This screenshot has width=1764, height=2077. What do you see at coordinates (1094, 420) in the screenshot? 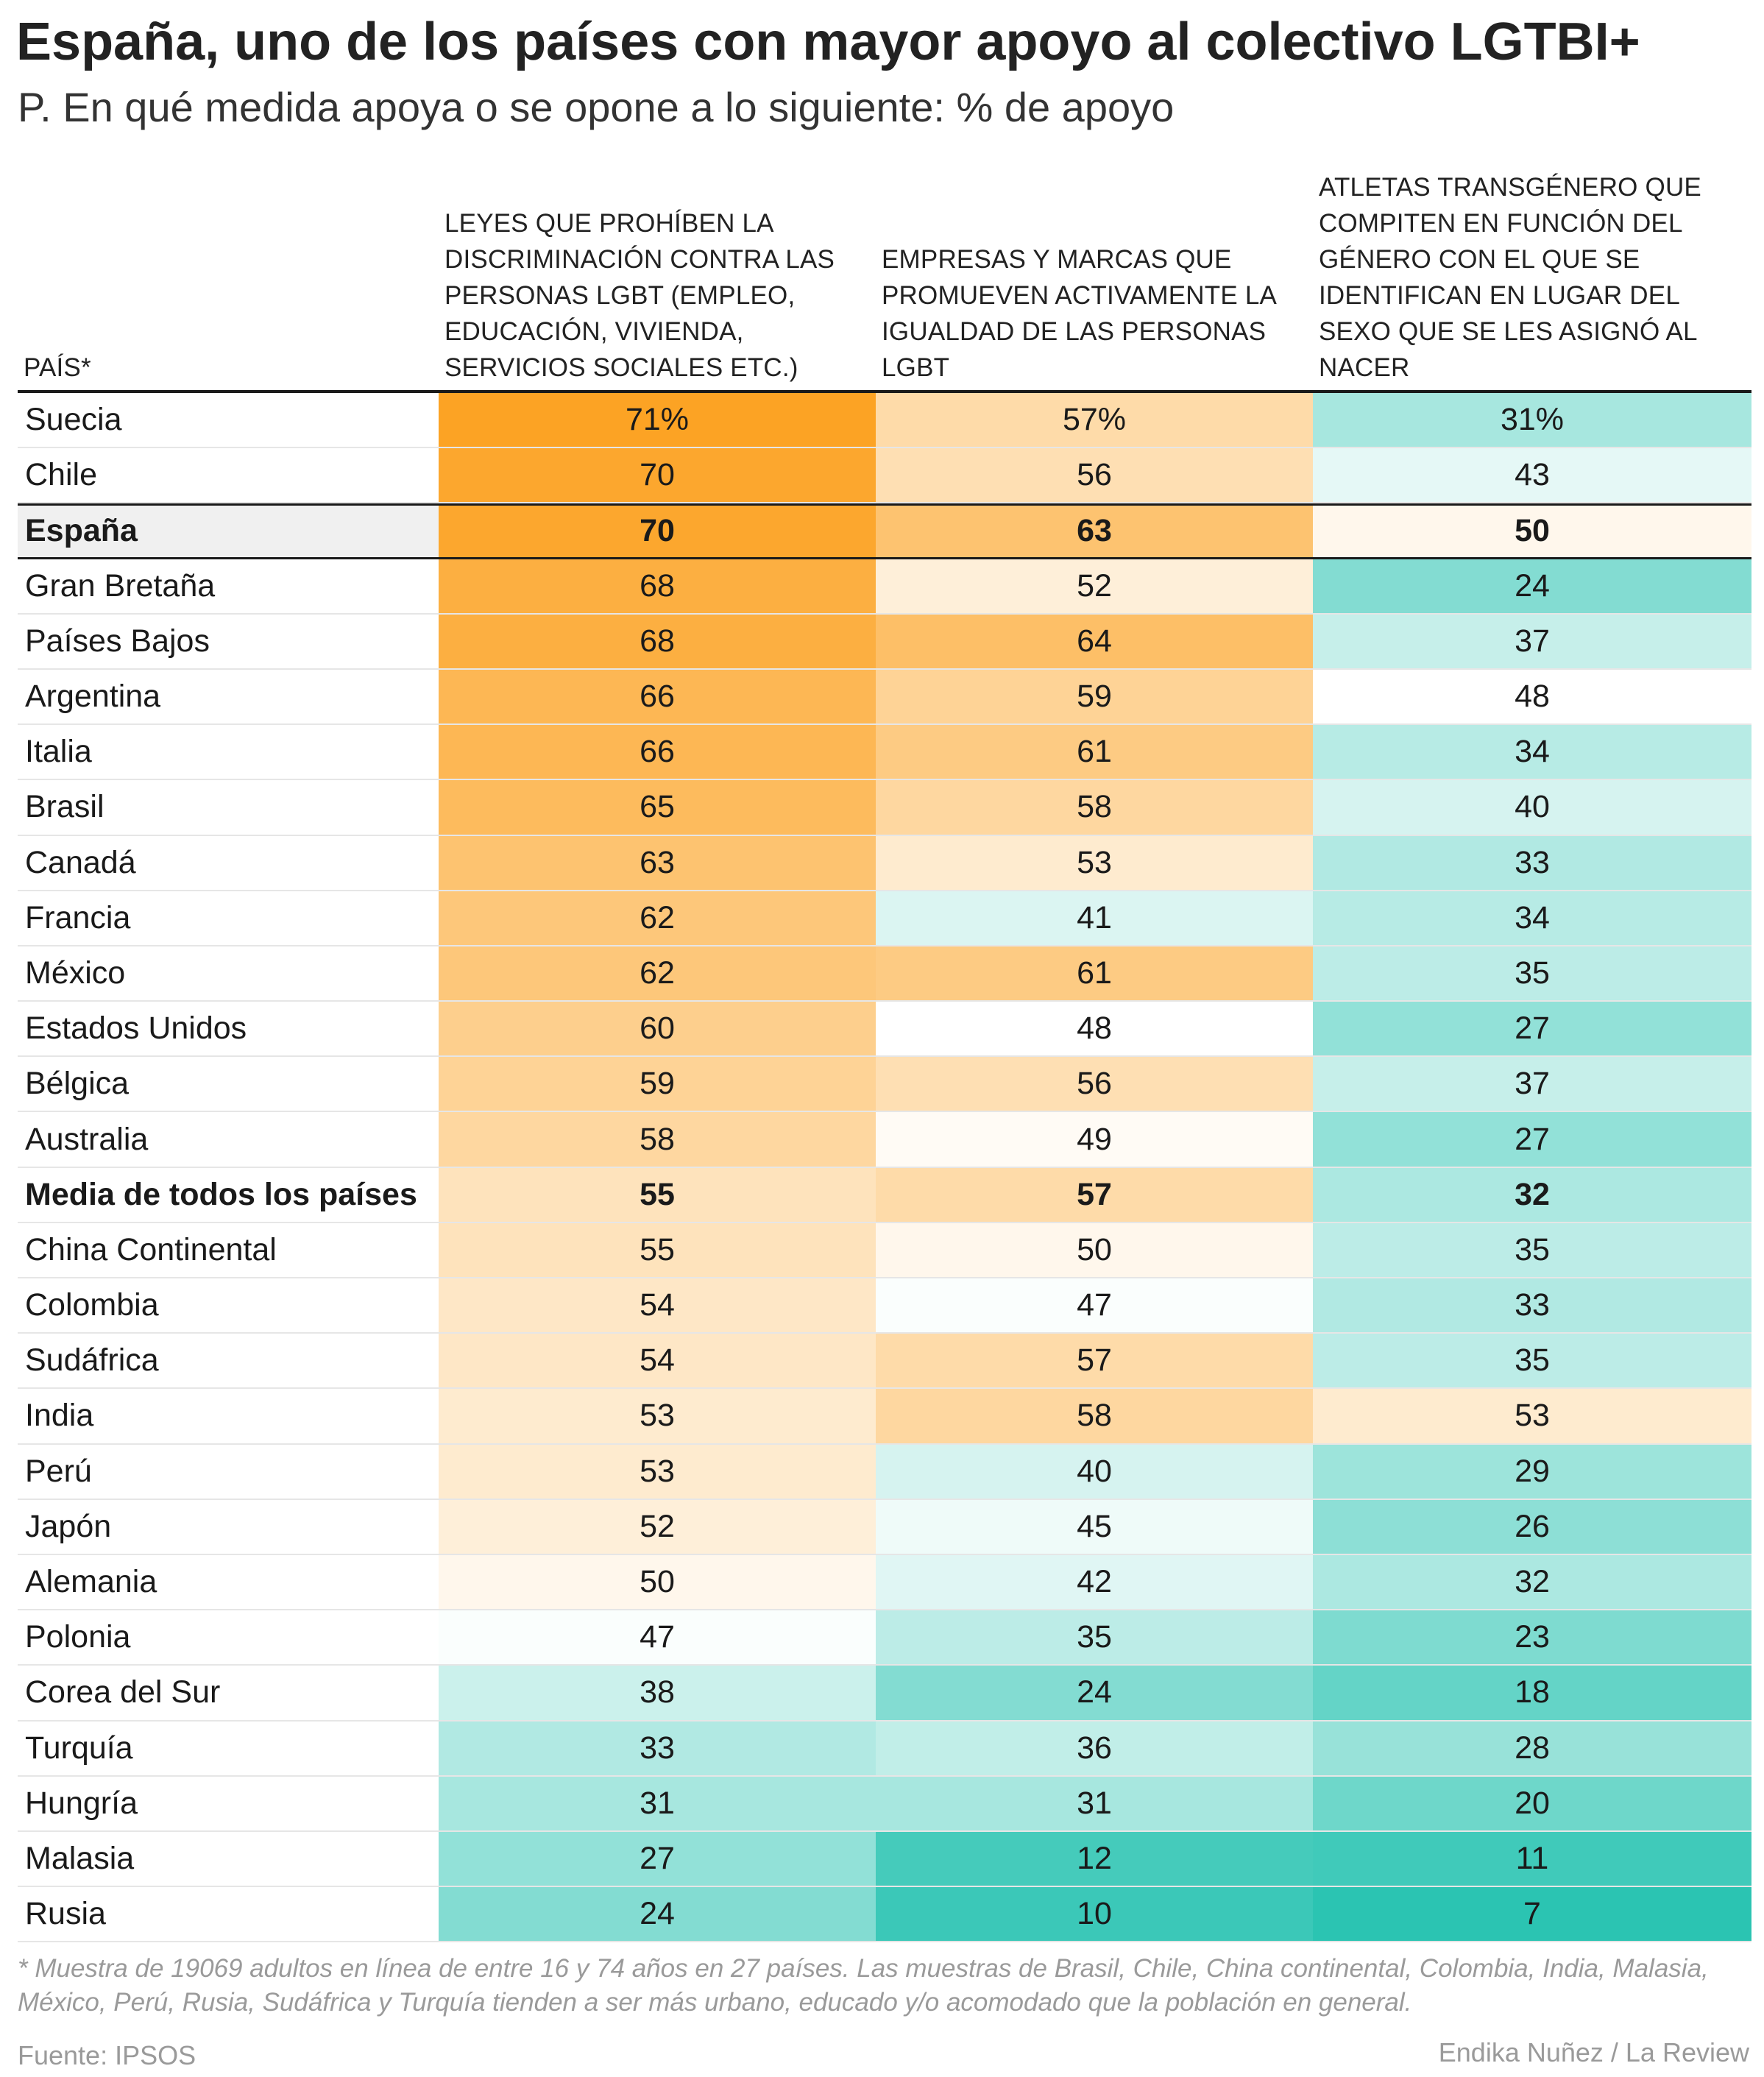
I see `value-cell: 57%` at bounding box center [1094, 420].